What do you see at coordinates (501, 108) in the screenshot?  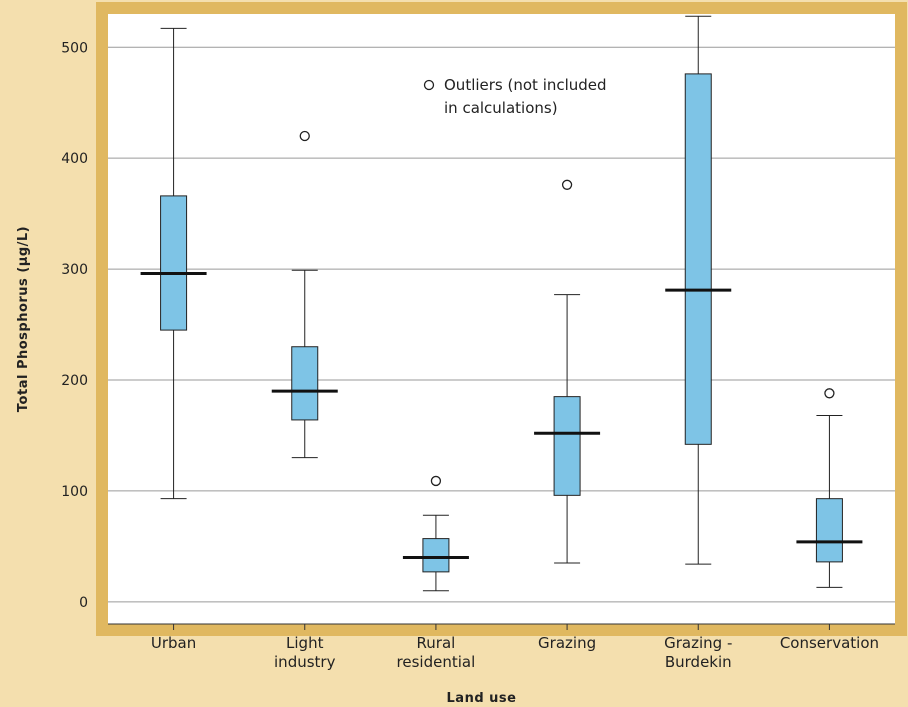 I see `legend-line-2: in calculations)` at bounding box center [501, 108].